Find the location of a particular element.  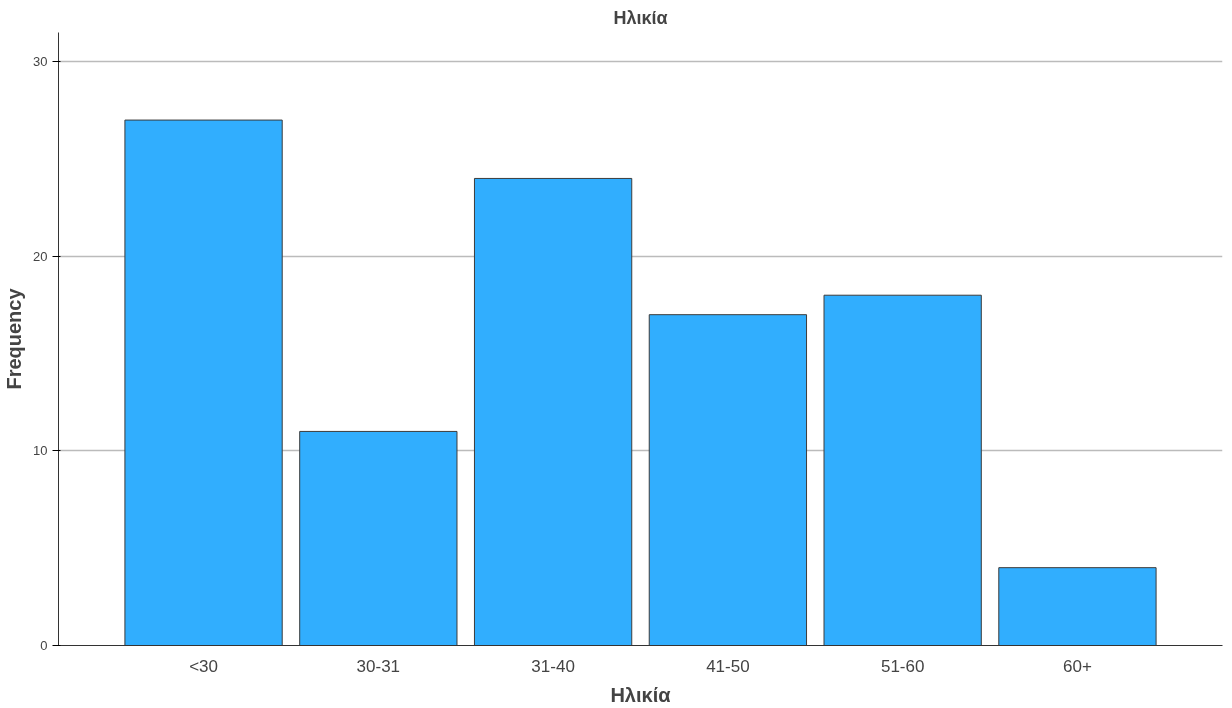

x-tick-label: <30 is located at coordinates (203, 666).